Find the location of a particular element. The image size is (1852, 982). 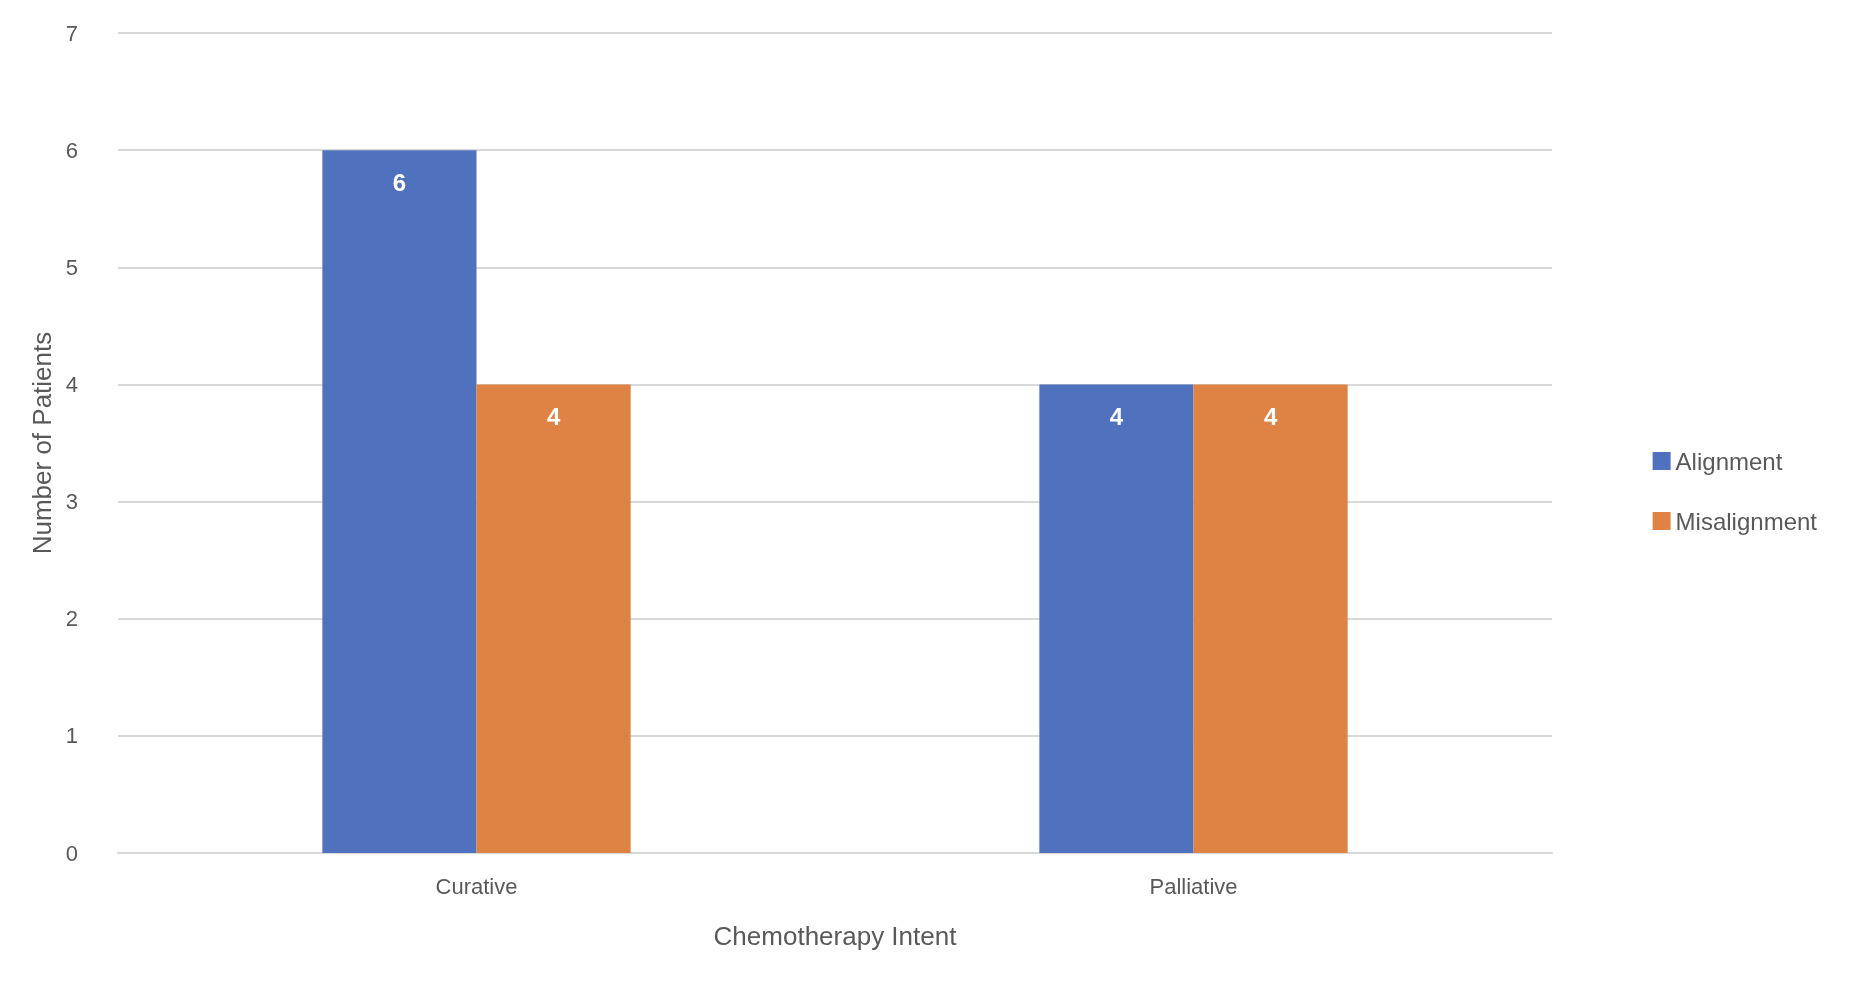

x-axis-title: Chemotherapy Intent is located at coordinates (835, 936).